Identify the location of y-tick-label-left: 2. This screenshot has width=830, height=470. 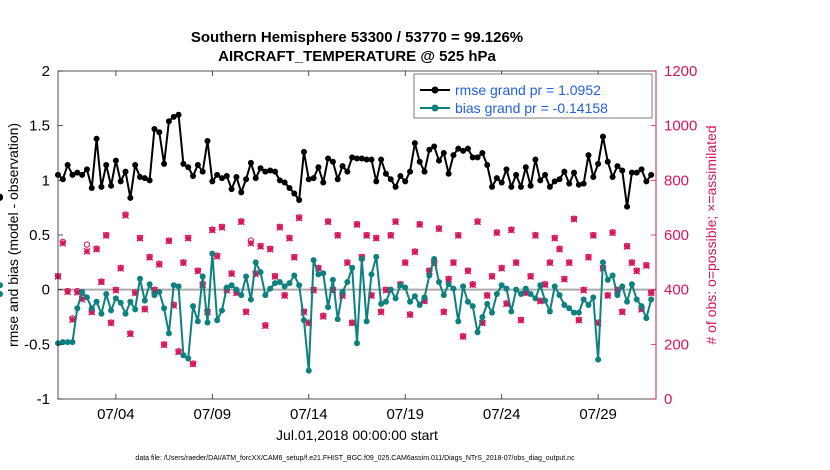
(46, 71).